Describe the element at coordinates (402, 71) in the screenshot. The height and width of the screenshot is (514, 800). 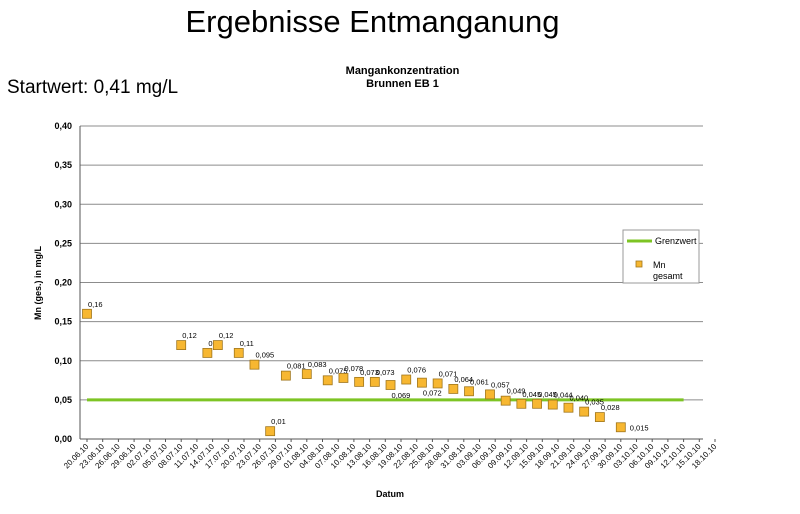
I see `chart-title-line-1: Mangankonzentration` at that location.